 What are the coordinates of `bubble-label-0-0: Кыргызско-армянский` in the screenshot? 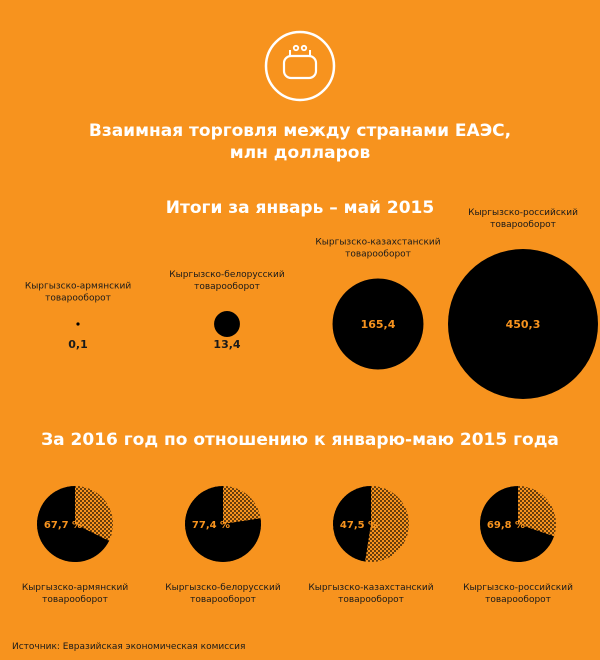 It's located at (78, 286).